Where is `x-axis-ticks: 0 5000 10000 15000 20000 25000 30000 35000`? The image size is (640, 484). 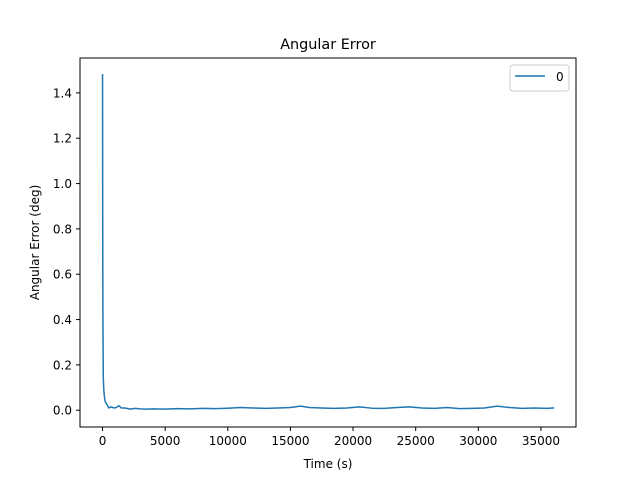 x-axis-ticks: 0 5000 10000 15000 20000 25000 30000 35000 is located at coordinates (329, 437).